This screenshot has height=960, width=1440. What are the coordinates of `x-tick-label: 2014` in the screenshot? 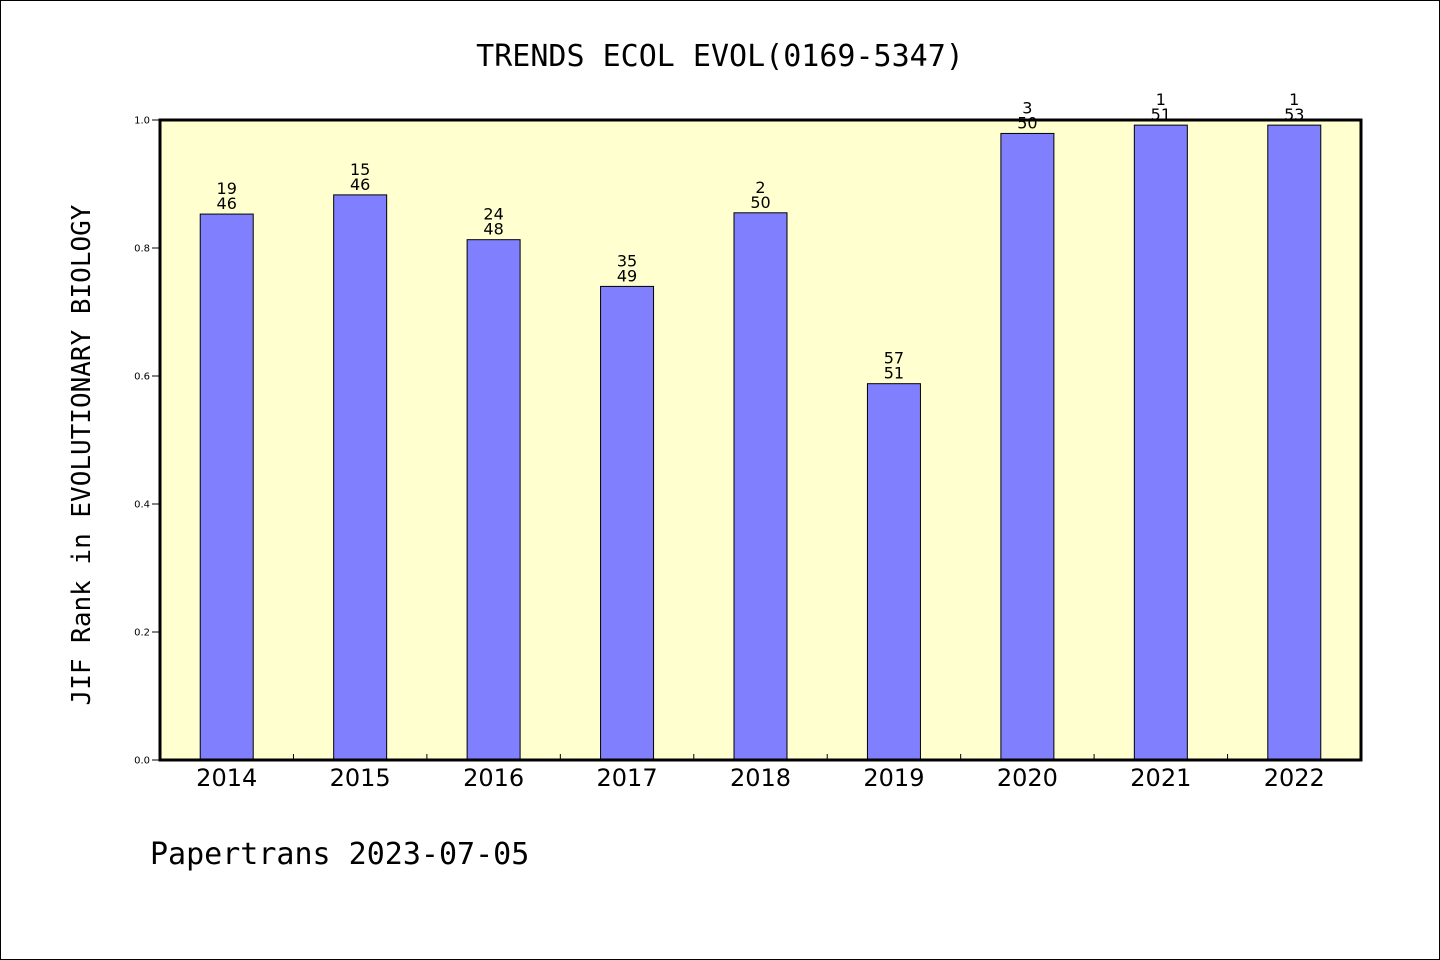 It's located at (226, 778).